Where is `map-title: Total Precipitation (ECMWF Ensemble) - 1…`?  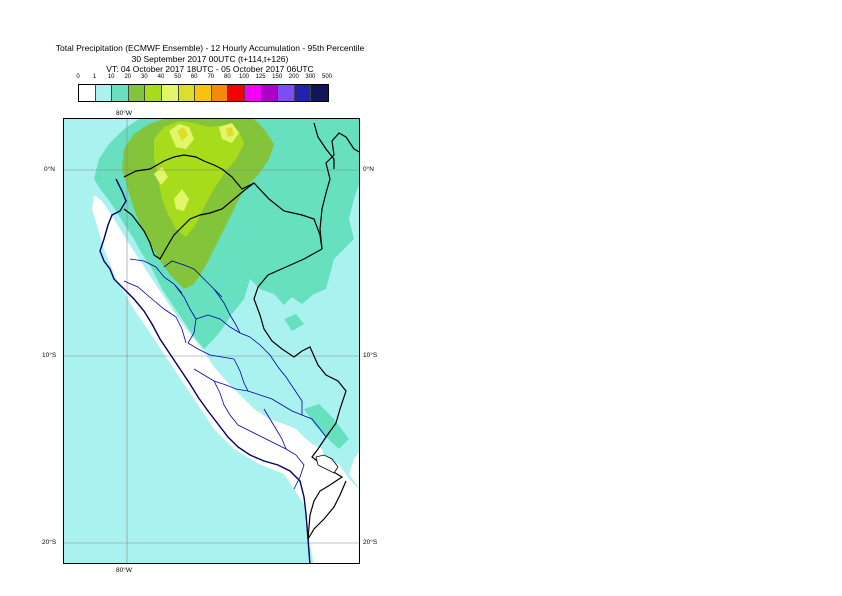
map-title: Total Precipitation (ECMWF Ensemble) - 1… is located at coordinates (210, 59).